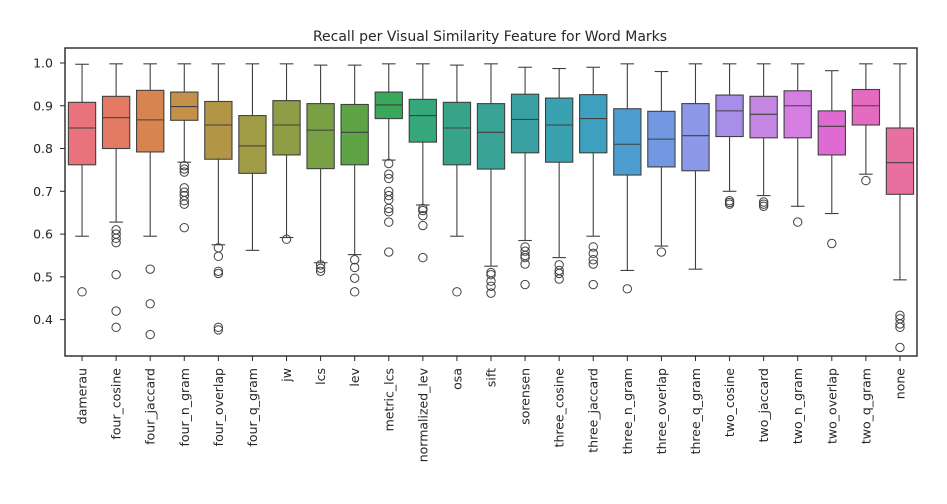 This screenshot has height=504, width=947. Describe the element at coordinates (388, 160) in the screenshot. I see `box-metric_lcs` at that location.